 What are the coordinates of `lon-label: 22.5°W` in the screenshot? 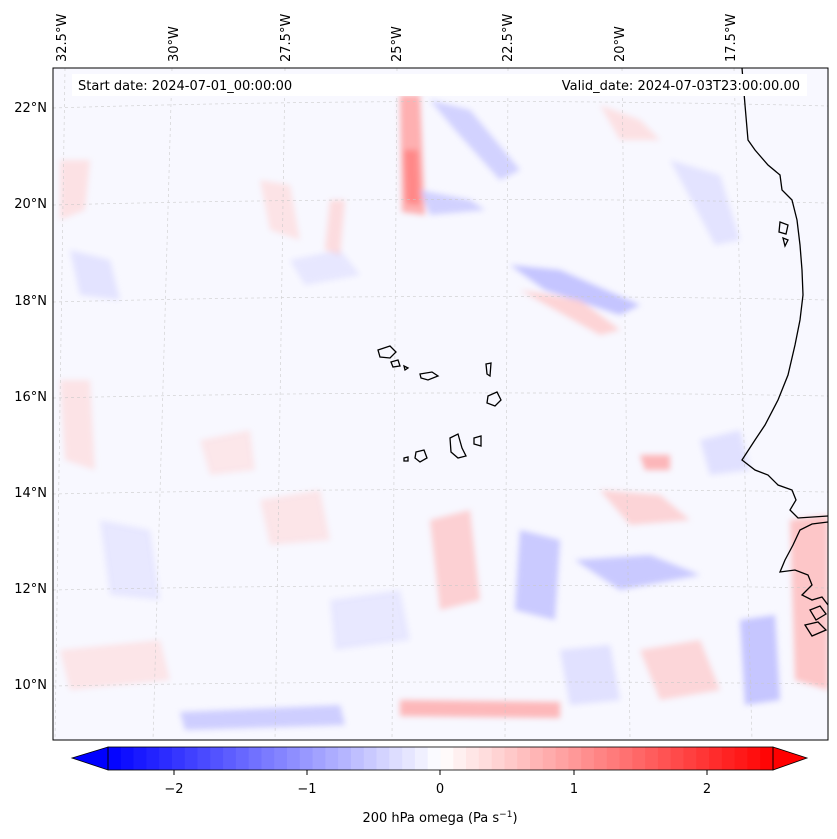 It's located at (508, 38).